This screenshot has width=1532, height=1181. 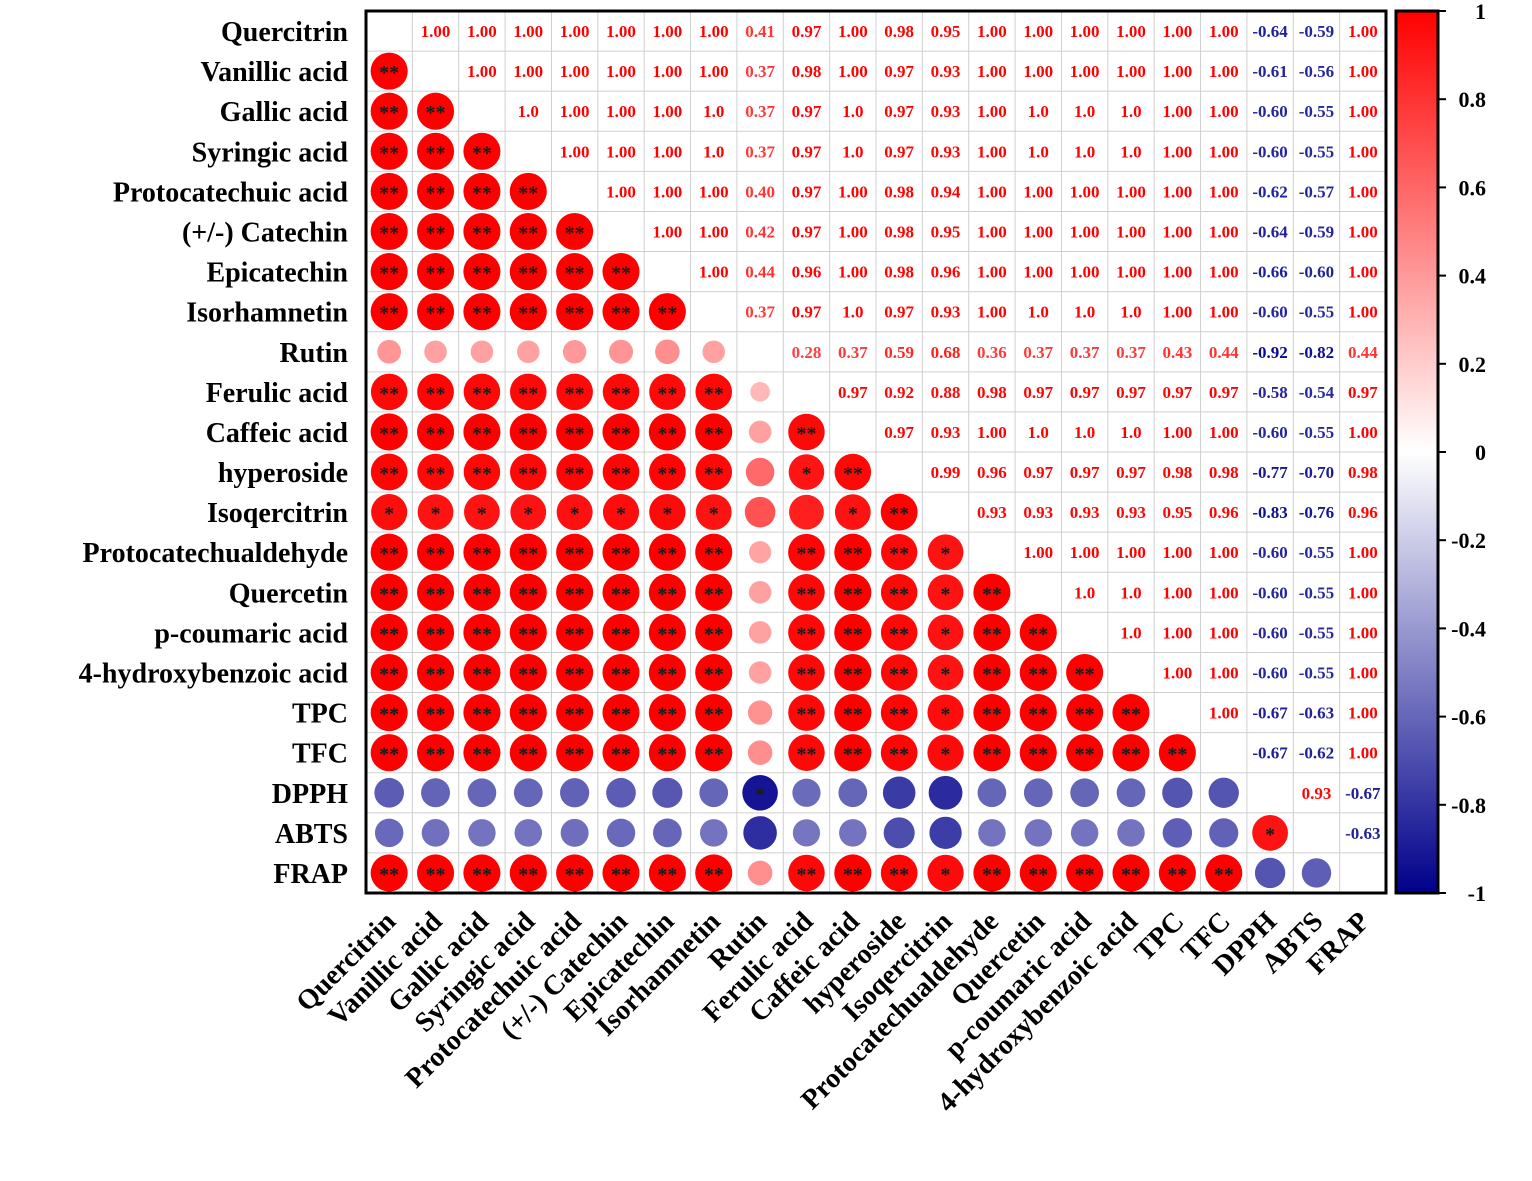 I want to click on significance-mark-17-11: **, so click(x=899, y=715).